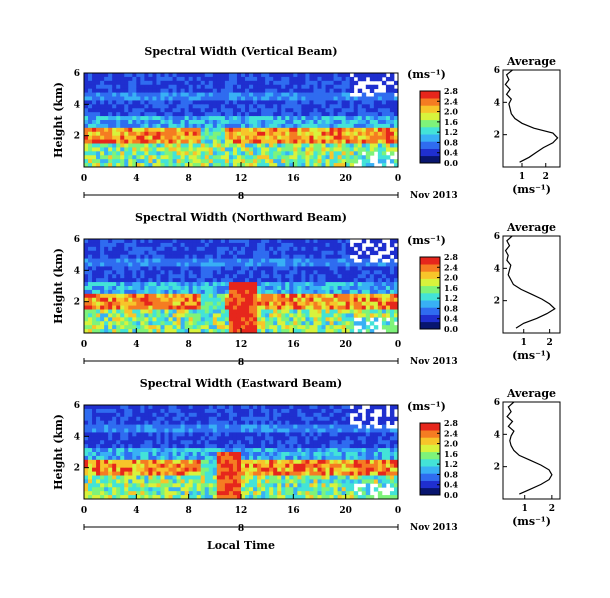 The image size is (610, 598). I want to click on colorbar-tick-label: 2.4, so click(451, 101).